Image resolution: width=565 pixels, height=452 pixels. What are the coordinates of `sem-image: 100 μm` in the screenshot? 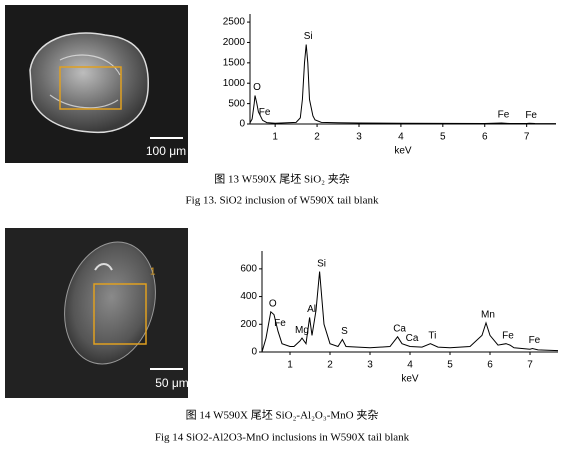 It's located at (96, 84).